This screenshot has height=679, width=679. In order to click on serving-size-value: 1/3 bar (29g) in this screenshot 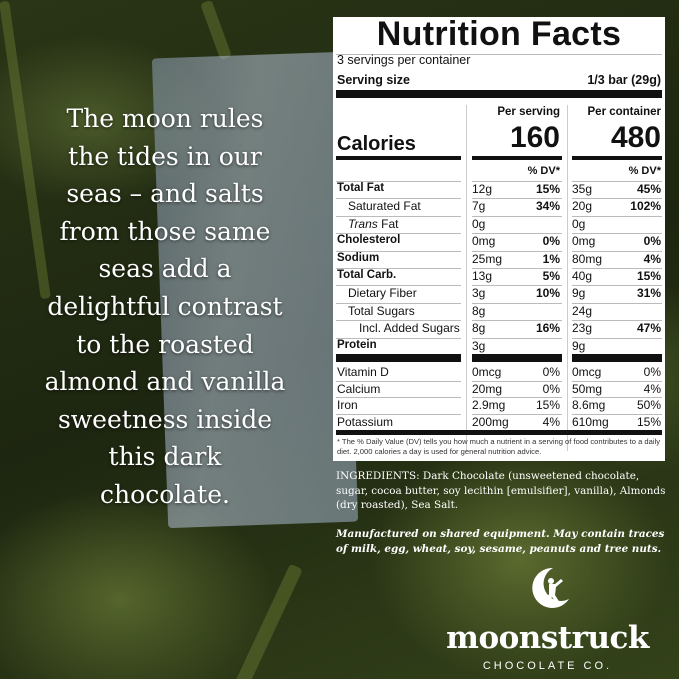, I will do `click(624, 80)`.